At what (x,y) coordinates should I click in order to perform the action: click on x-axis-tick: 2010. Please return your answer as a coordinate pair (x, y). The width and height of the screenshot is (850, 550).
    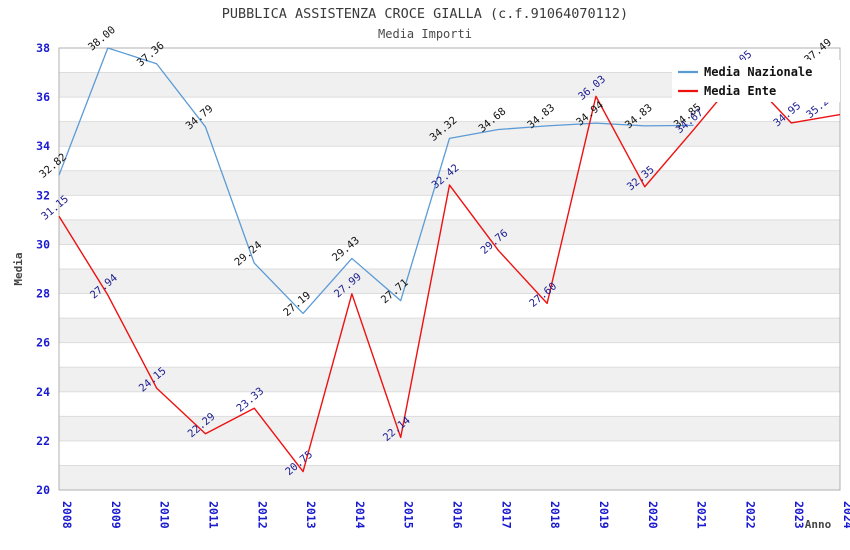
    Looking at the image, I should click on (165, 515).